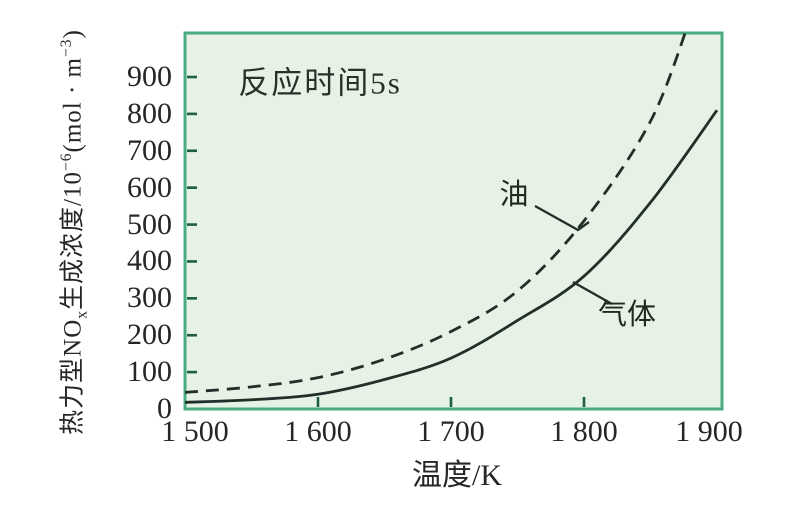 The image size is (800, 523). I want to click on y-axis-title-subscript: x, so click(82, 314).